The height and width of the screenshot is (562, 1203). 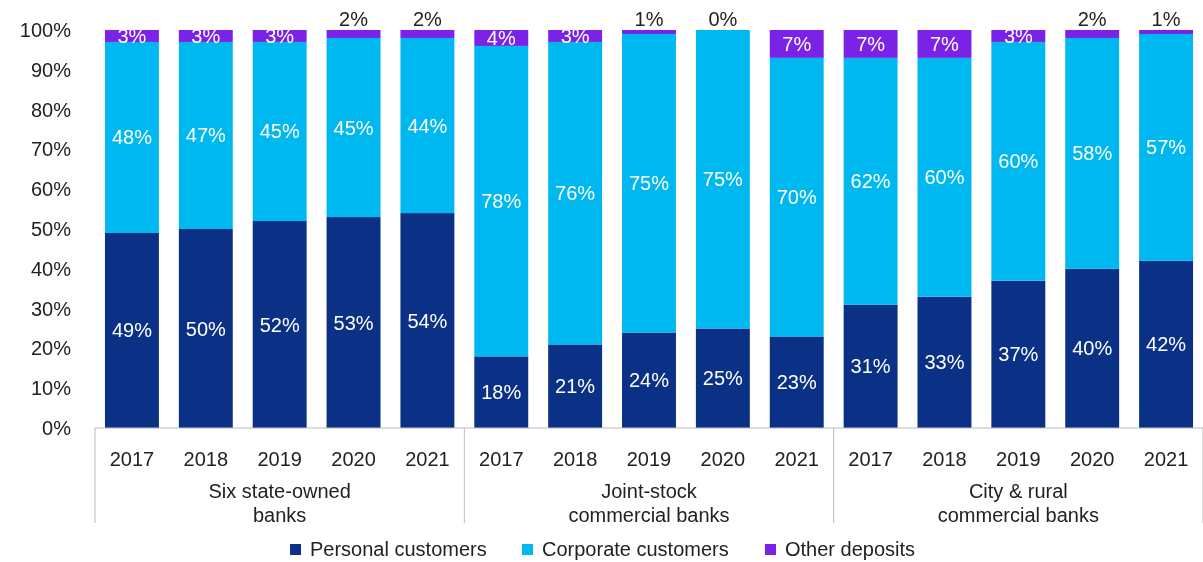 I want to click on legend-label: Corporate customers, so click(x=635, y=549).